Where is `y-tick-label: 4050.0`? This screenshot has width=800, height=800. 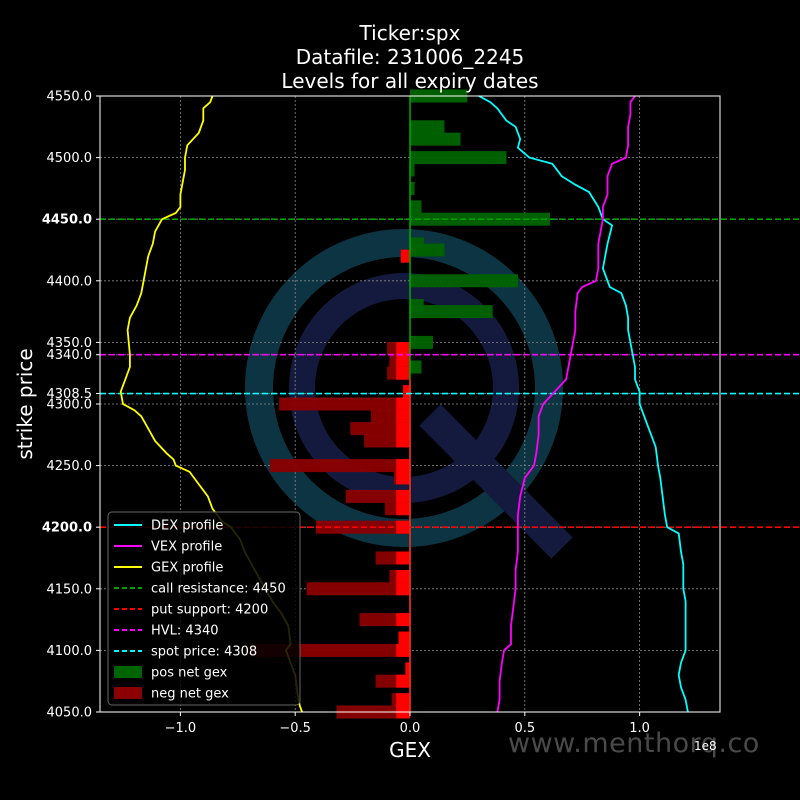
y-tick-label: 4050.0 is located at coordinates (70, 713).